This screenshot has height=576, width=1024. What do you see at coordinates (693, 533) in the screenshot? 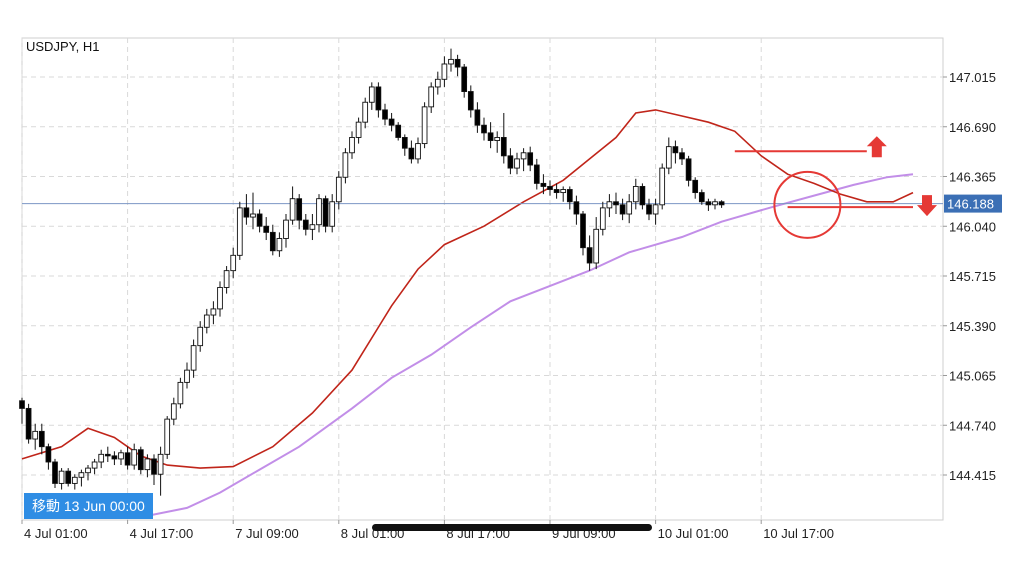
I see `x-tick-label: 10 Jul 01:00` at bounding box center [693, 533].